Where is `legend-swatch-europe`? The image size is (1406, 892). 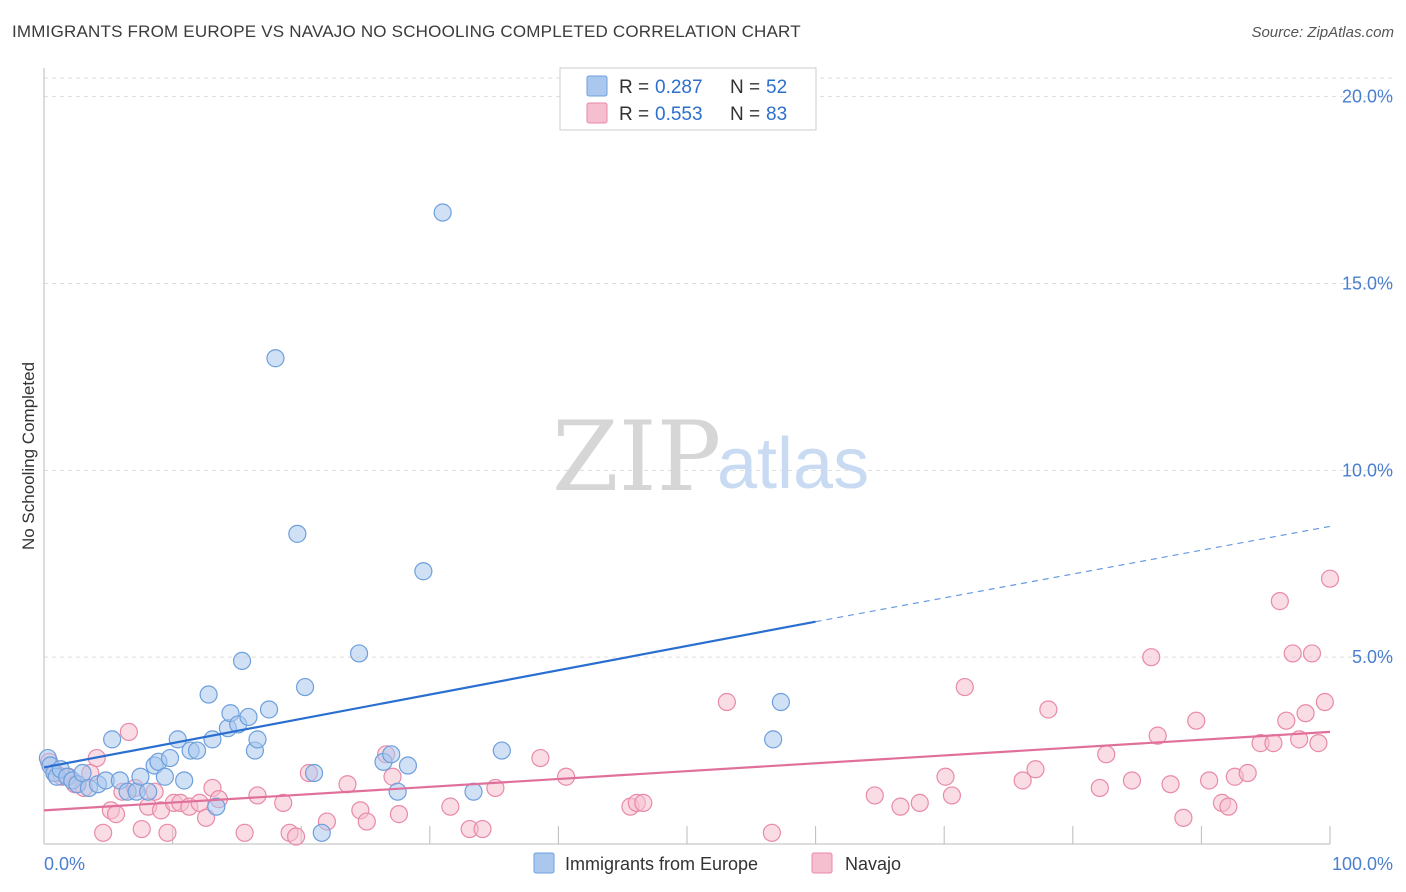
legend-swatch-europe is located at coordinates (597, 86).